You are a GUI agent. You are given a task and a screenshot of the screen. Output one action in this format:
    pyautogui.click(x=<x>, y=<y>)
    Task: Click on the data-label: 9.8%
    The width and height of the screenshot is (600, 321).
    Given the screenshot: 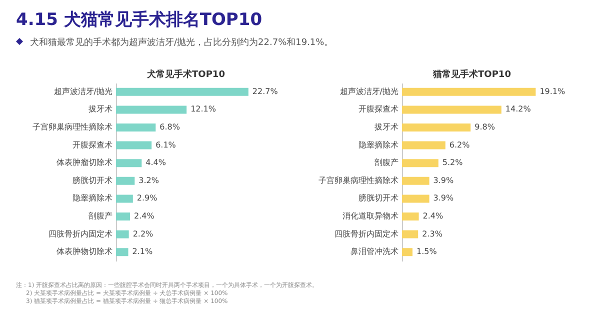 What is the action you would take?
    pyautogui.click(x=485, y=127)
    